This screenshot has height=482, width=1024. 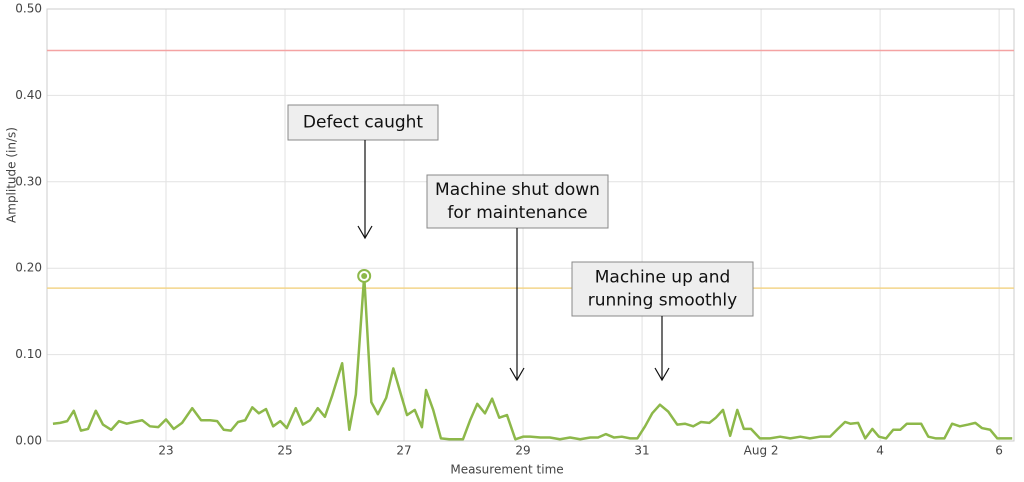 What do you see at coordinates (522, 451) in the screenshot?
I see `x-tick-label: 29` at bounding box center [522, 451].